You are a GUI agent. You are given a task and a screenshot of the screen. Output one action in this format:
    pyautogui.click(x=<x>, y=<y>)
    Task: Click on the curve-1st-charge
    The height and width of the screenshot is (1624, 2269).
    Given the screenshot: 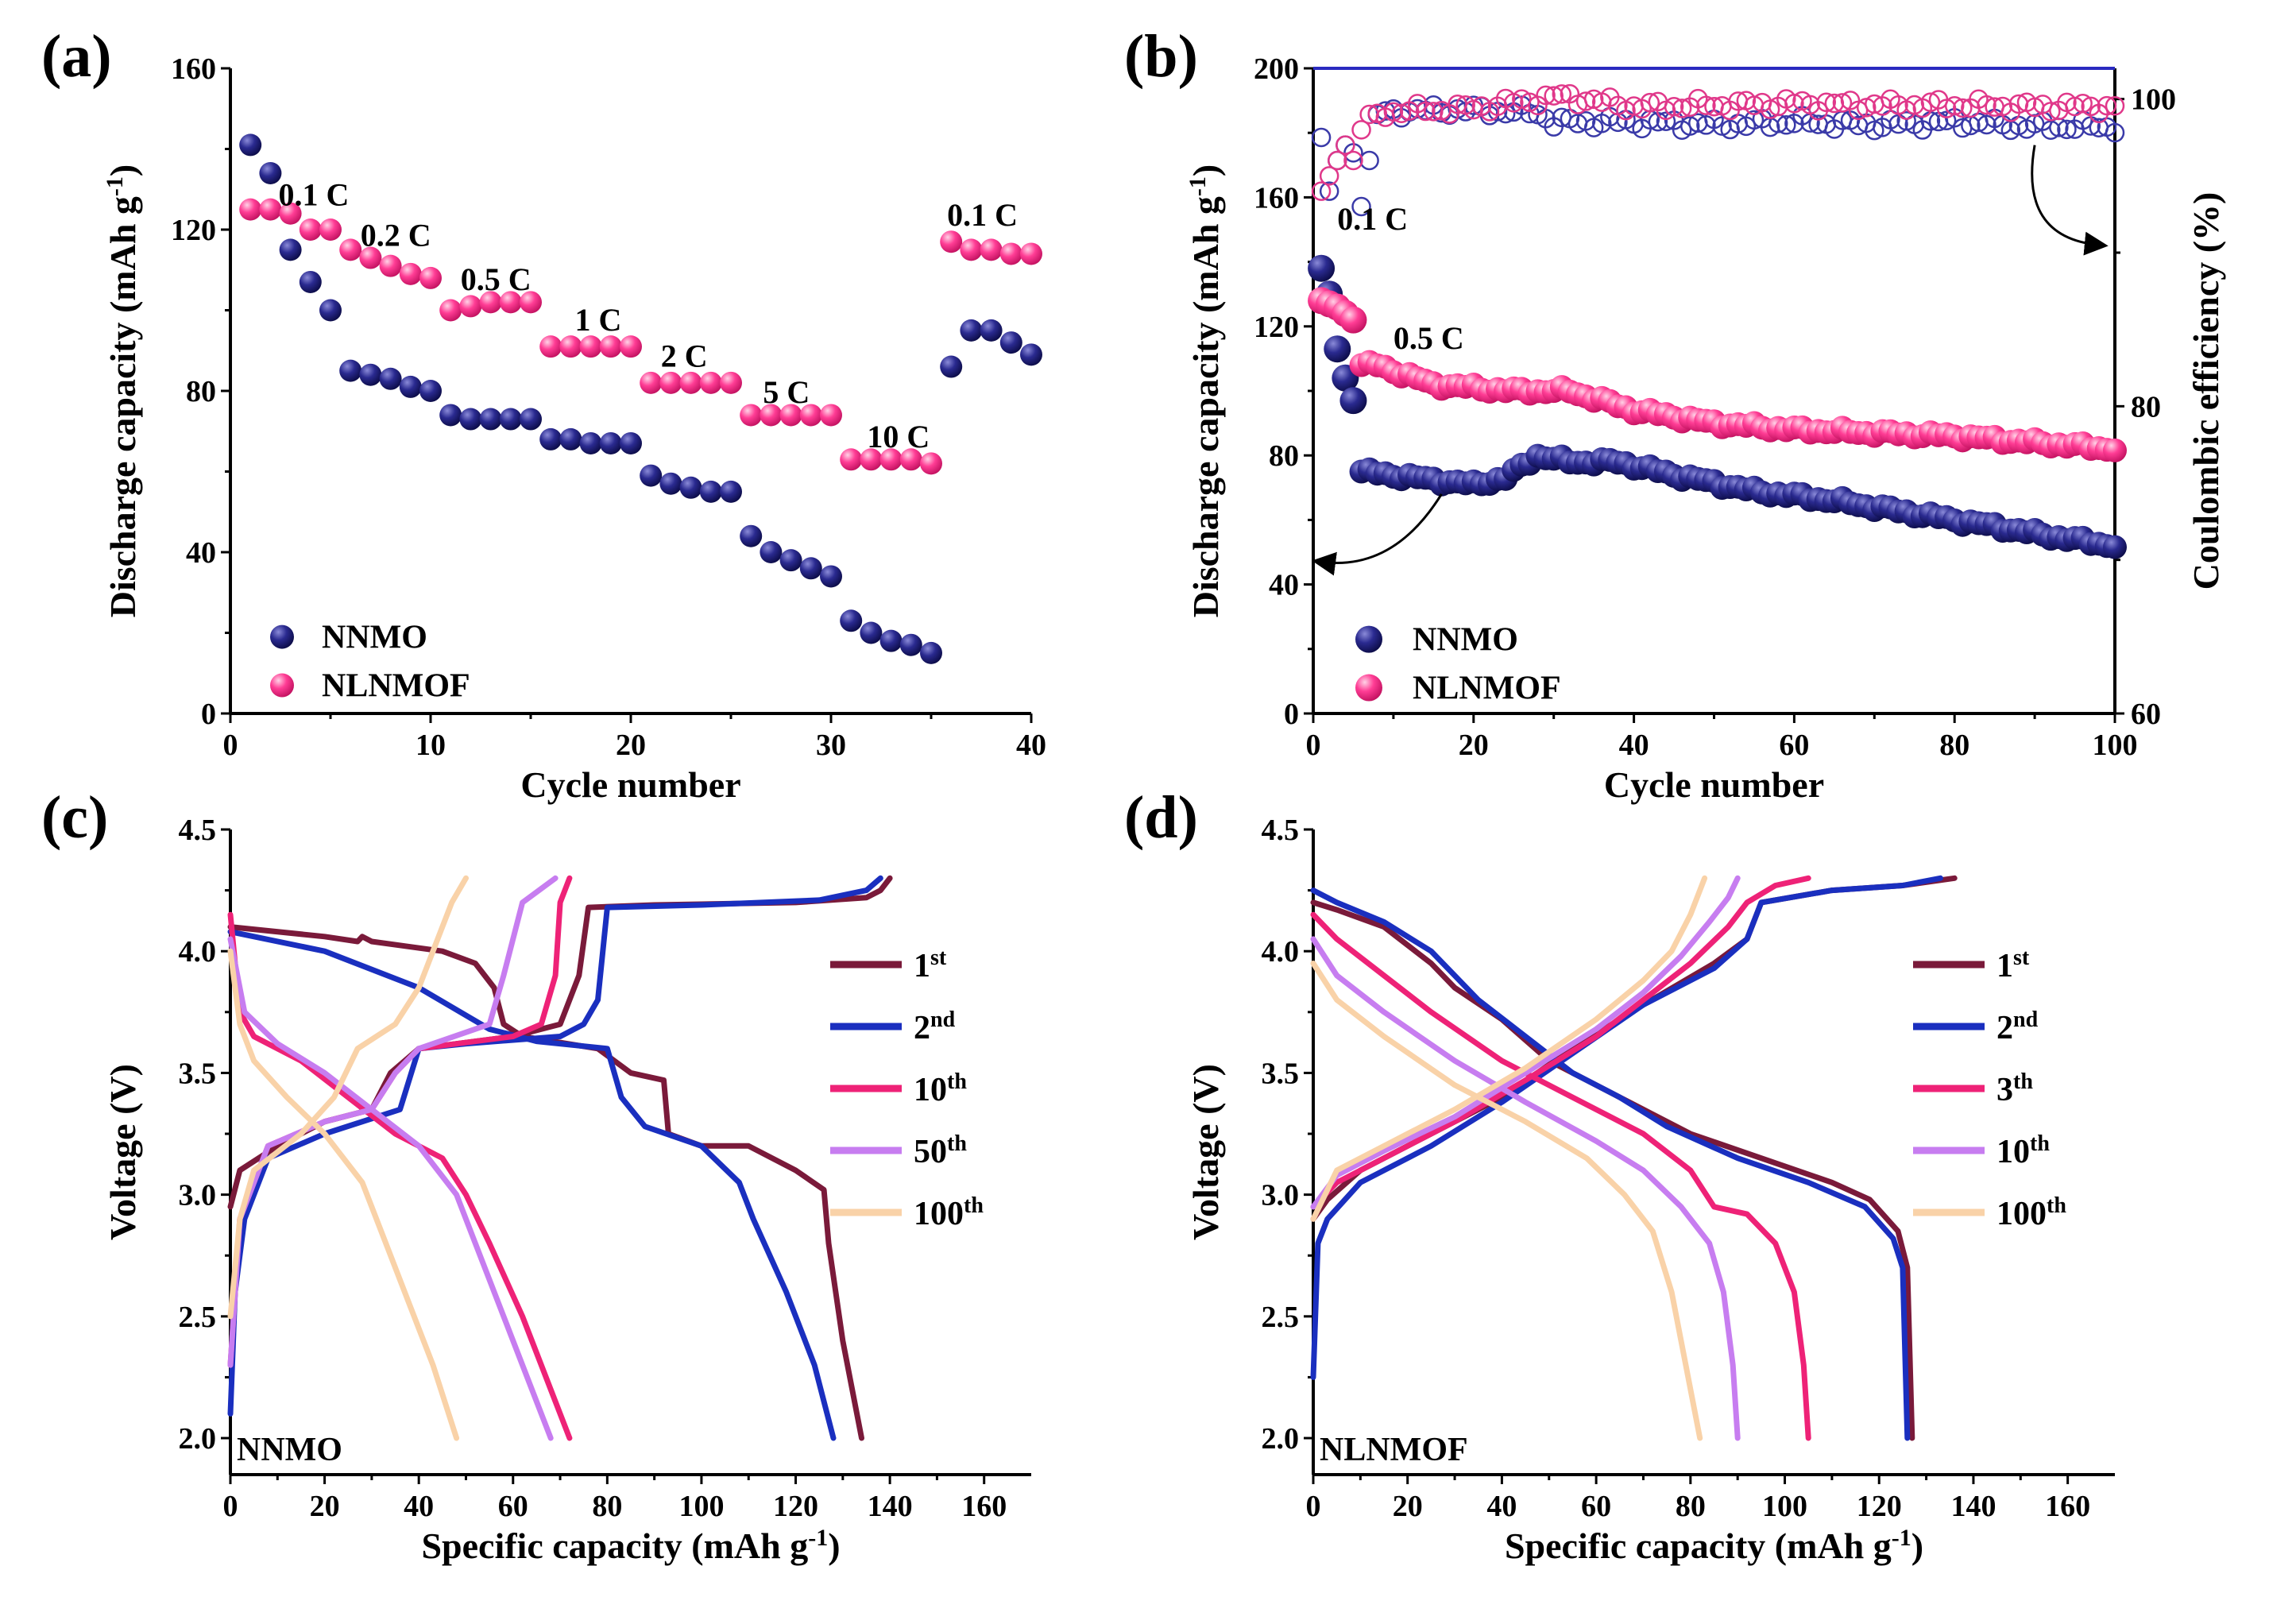 What is the action you would take?
    pyautogui.click(x=1634, y=1048)
    